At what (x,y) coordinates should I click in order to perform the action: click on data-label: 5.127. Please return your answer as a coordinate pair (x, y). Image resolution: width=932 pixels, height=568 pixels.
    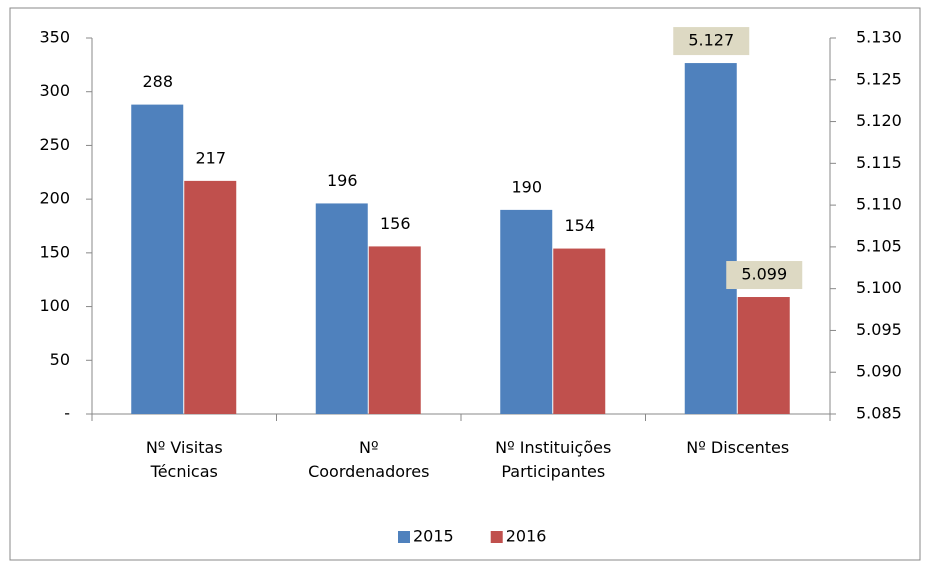
    Looking at the image, I should click on (711, 40).